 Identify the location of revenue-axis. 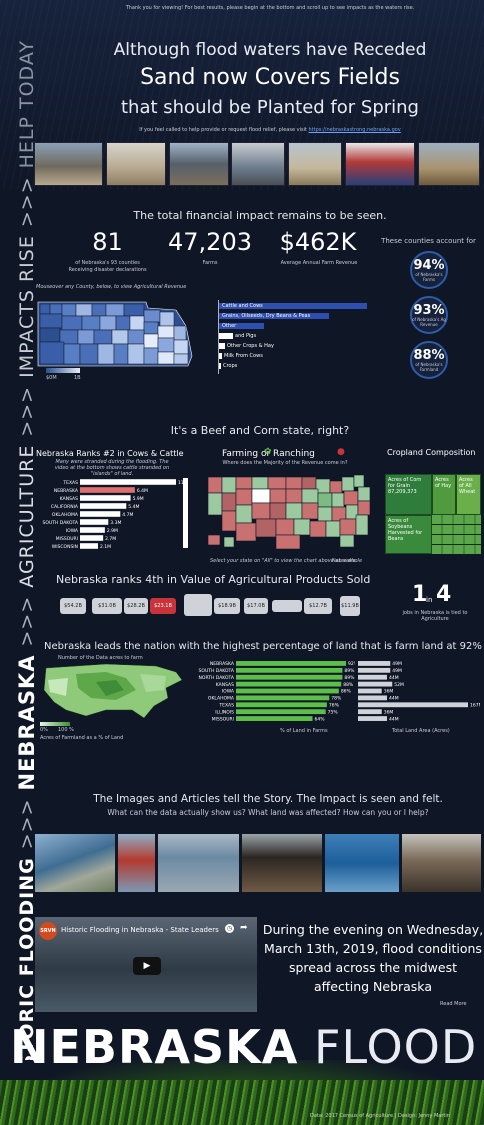
(218, 337).